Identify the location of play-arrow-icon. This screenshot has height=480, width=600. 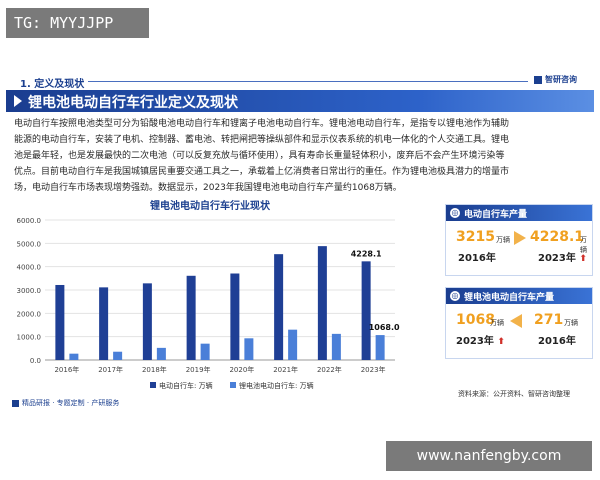
(18, 101).